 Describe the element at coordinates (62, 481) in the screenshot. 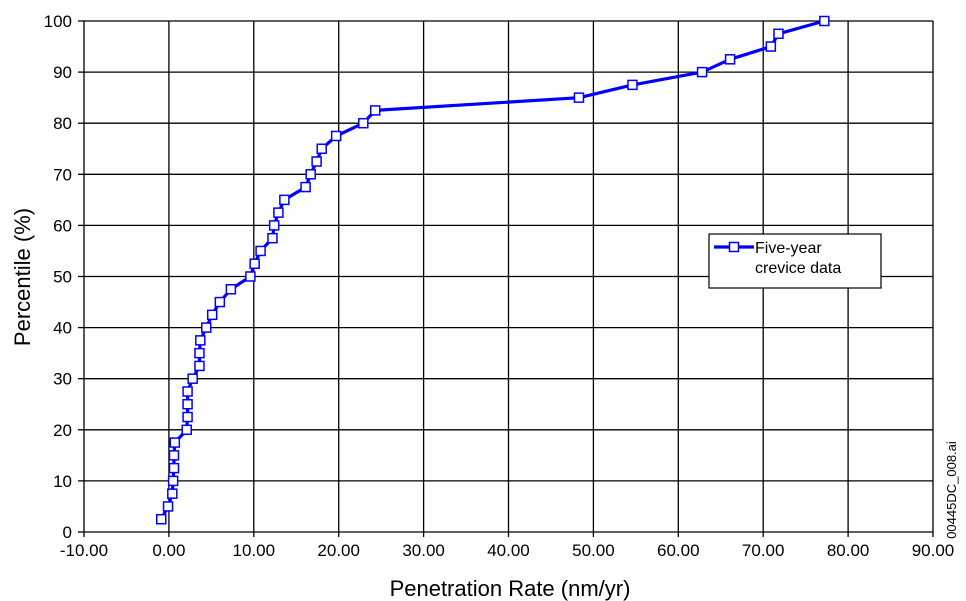

I see `y-tick-label: 10` at that location.